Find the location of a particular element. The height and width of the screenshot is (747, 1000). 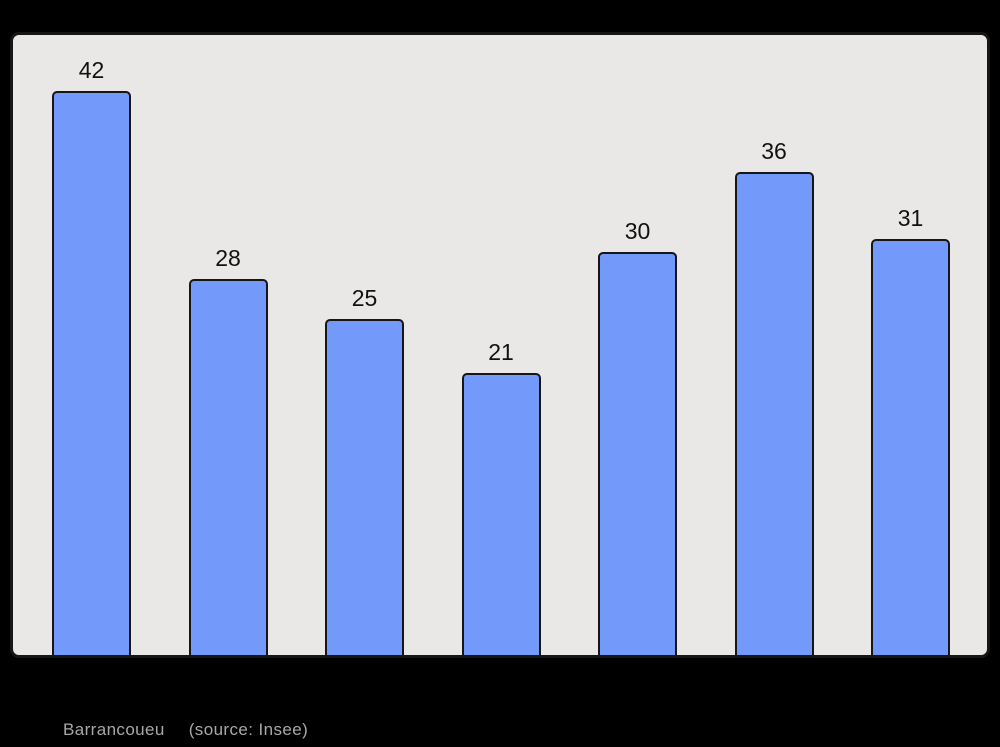

caption-source: (source: Insee) is located at coordinates (248, 729).